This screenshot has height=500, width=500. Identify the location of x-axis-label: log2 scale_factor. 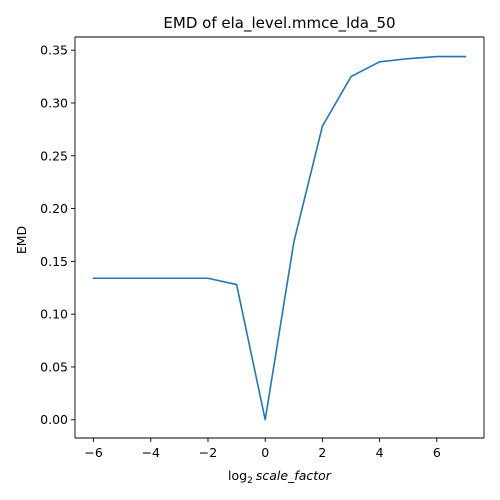
(280, 477).